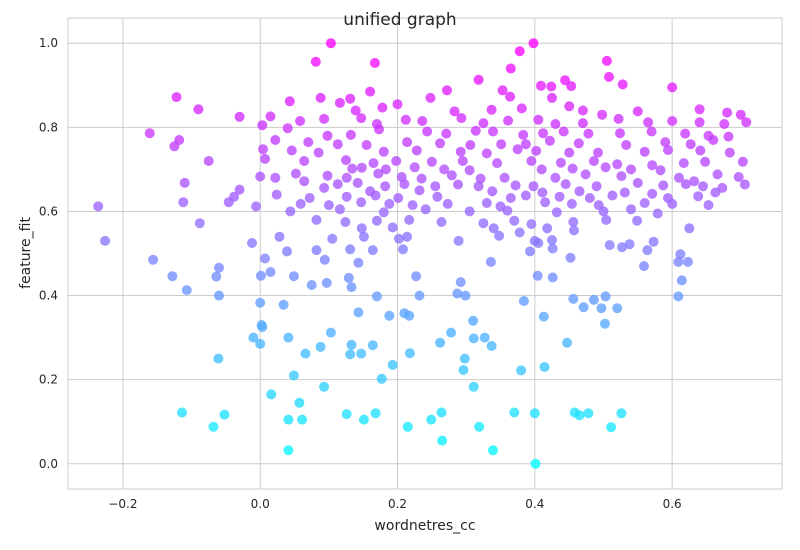  What do you see at coordinates (260, 504) in the screenshot?
I see `x-tick-label: 0.0` at bounding box center [260, 504].